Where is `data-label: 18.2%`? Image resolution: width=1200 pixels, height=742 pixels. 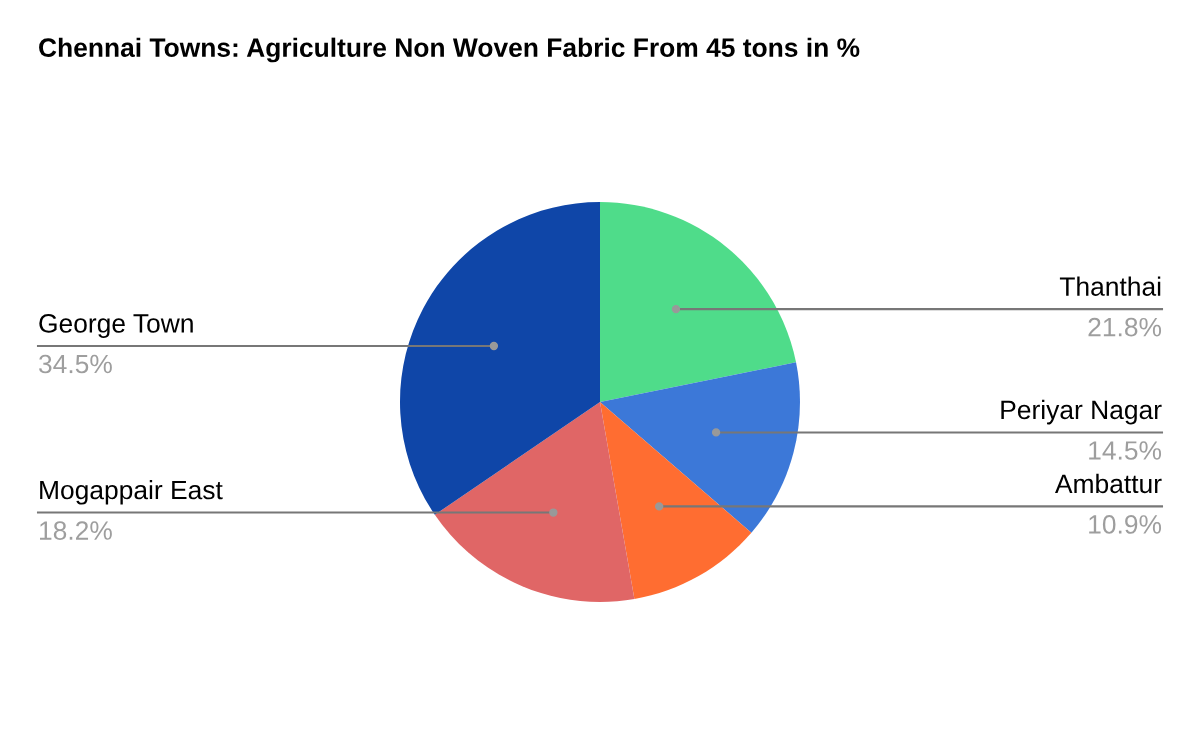
data-label: 18.2% is located at coordinates (76, 530).